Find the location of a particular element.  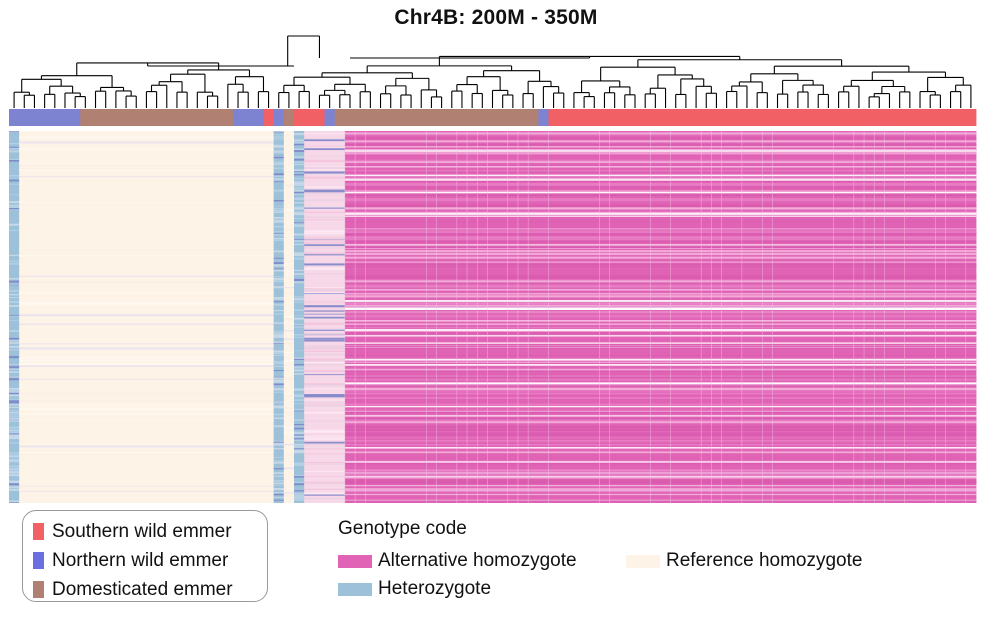

legend-swatch-northern is located at coordinates (38, 560).